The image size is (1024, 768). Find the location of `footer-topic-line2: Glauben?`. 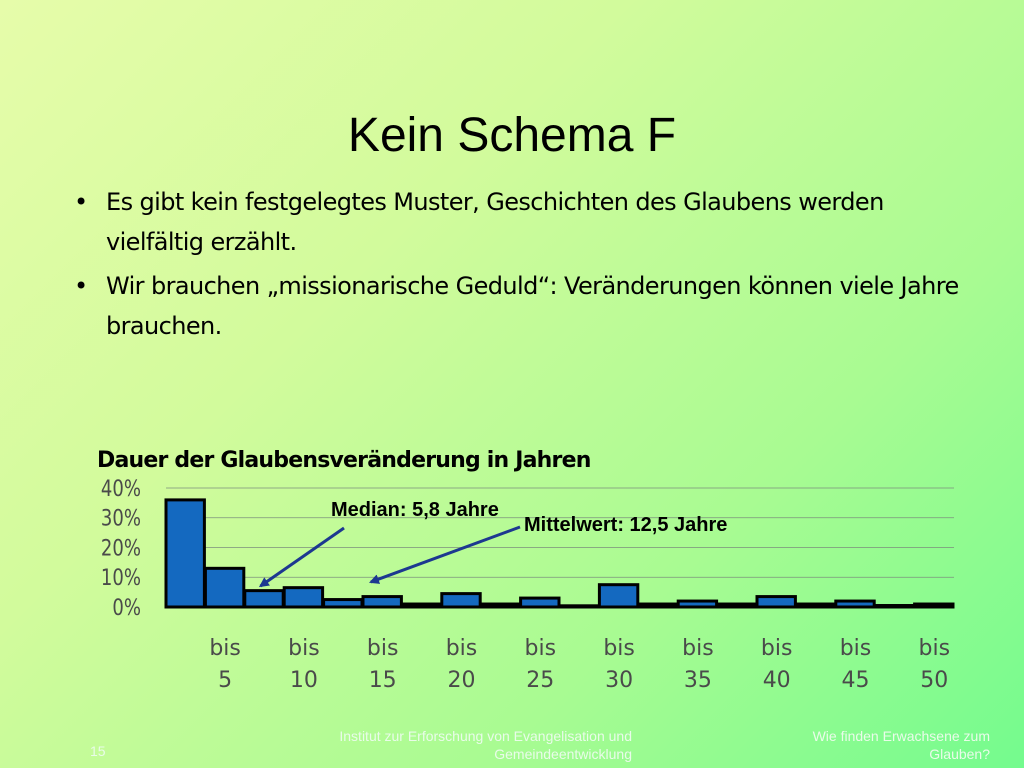

footer-topic-line2: Glauben? is located at coordinates (959, 754).